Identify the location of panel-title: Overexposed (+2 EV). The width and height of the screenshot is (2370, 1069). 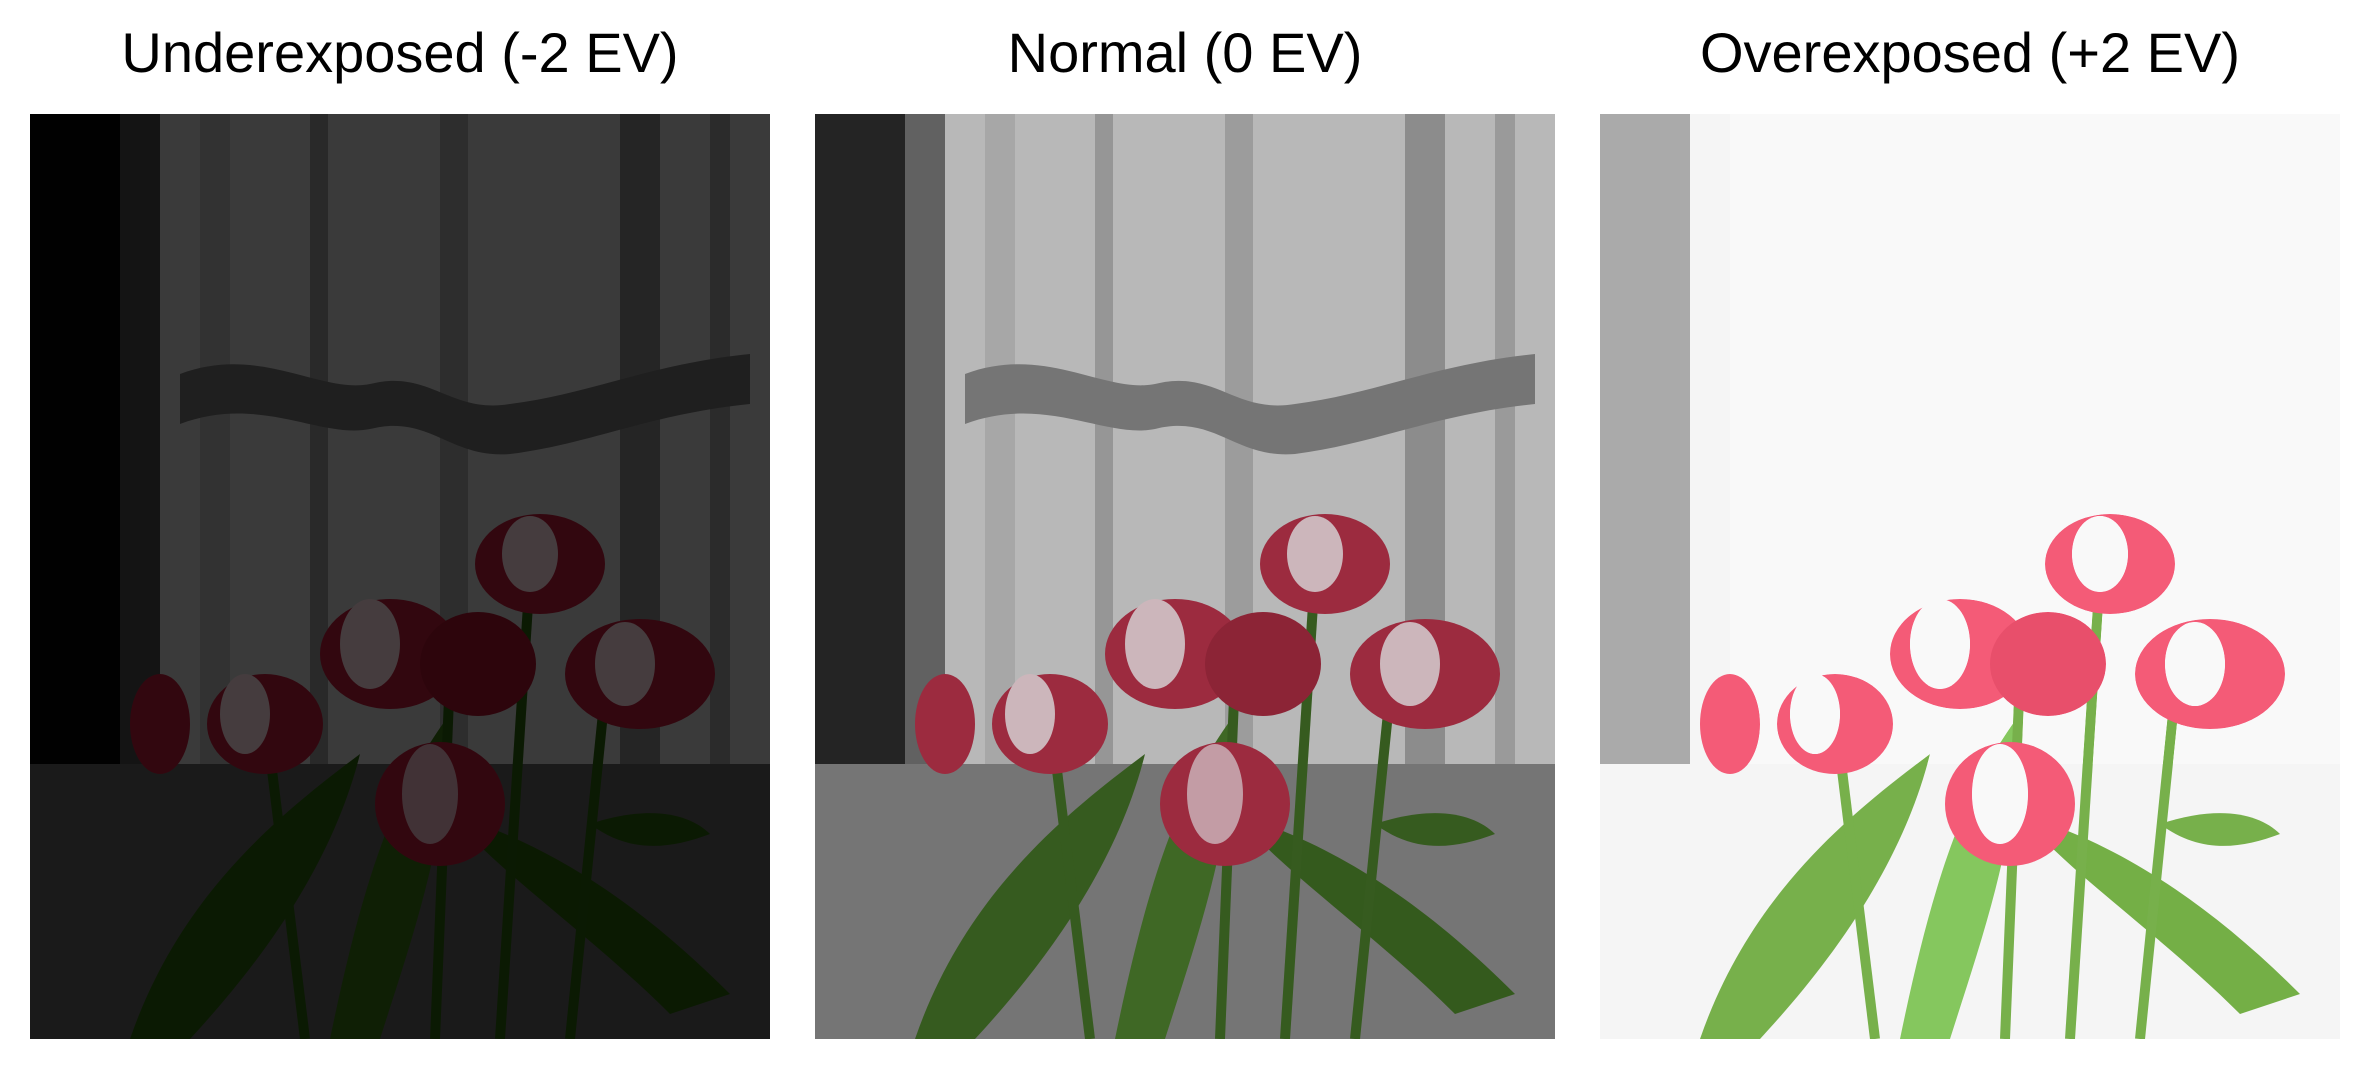
(1970, 52).